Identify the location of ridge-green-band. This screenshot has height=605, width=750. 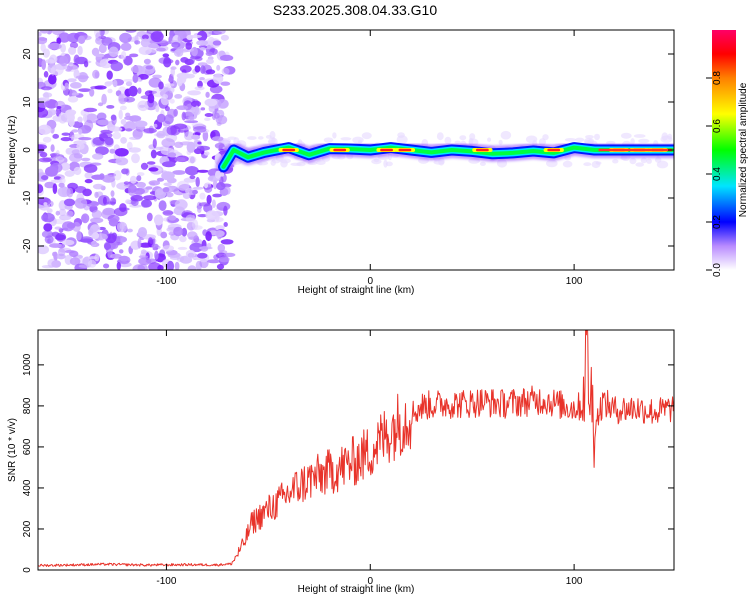
(447, 157).